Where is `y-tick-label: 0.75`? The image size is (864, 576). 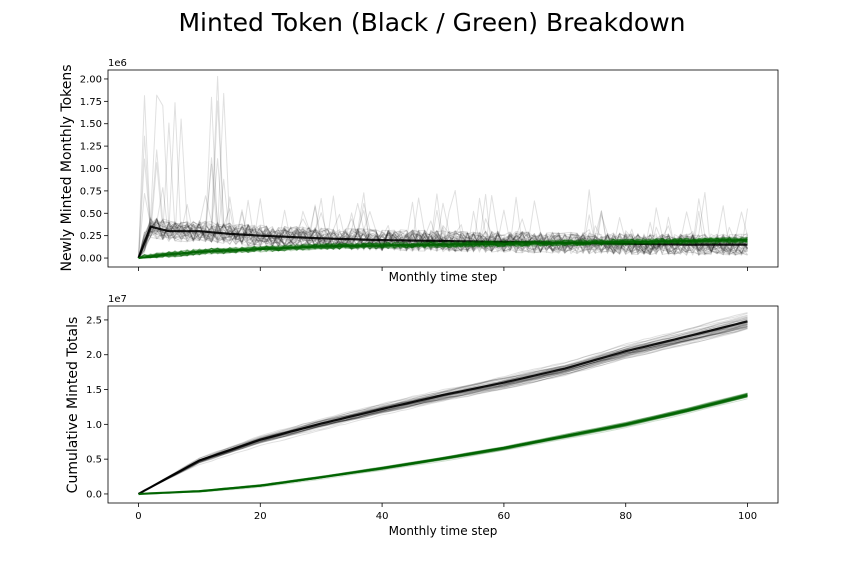
y-tick-label: 0.75 is located at coordinates (91, 191).